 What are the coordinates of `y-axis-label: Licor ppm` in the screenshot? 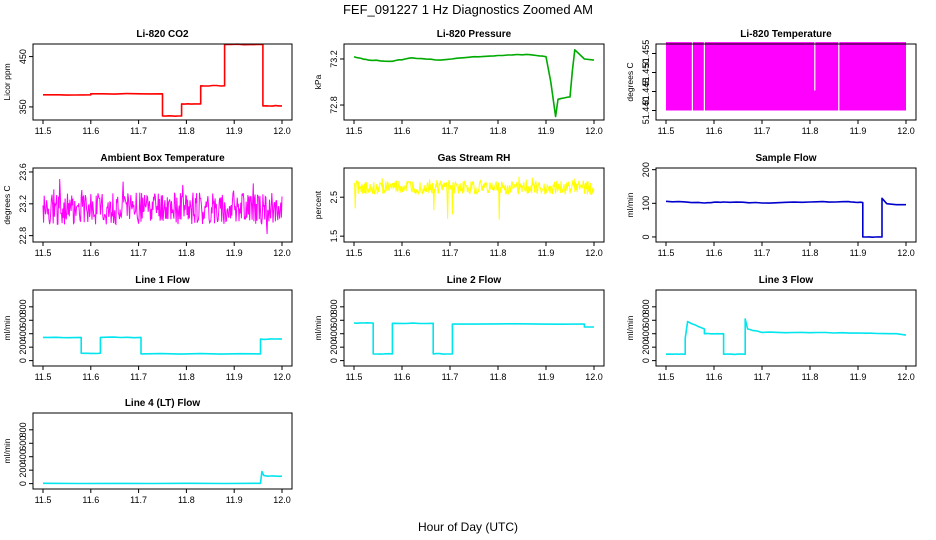 It's located at (7, 81).